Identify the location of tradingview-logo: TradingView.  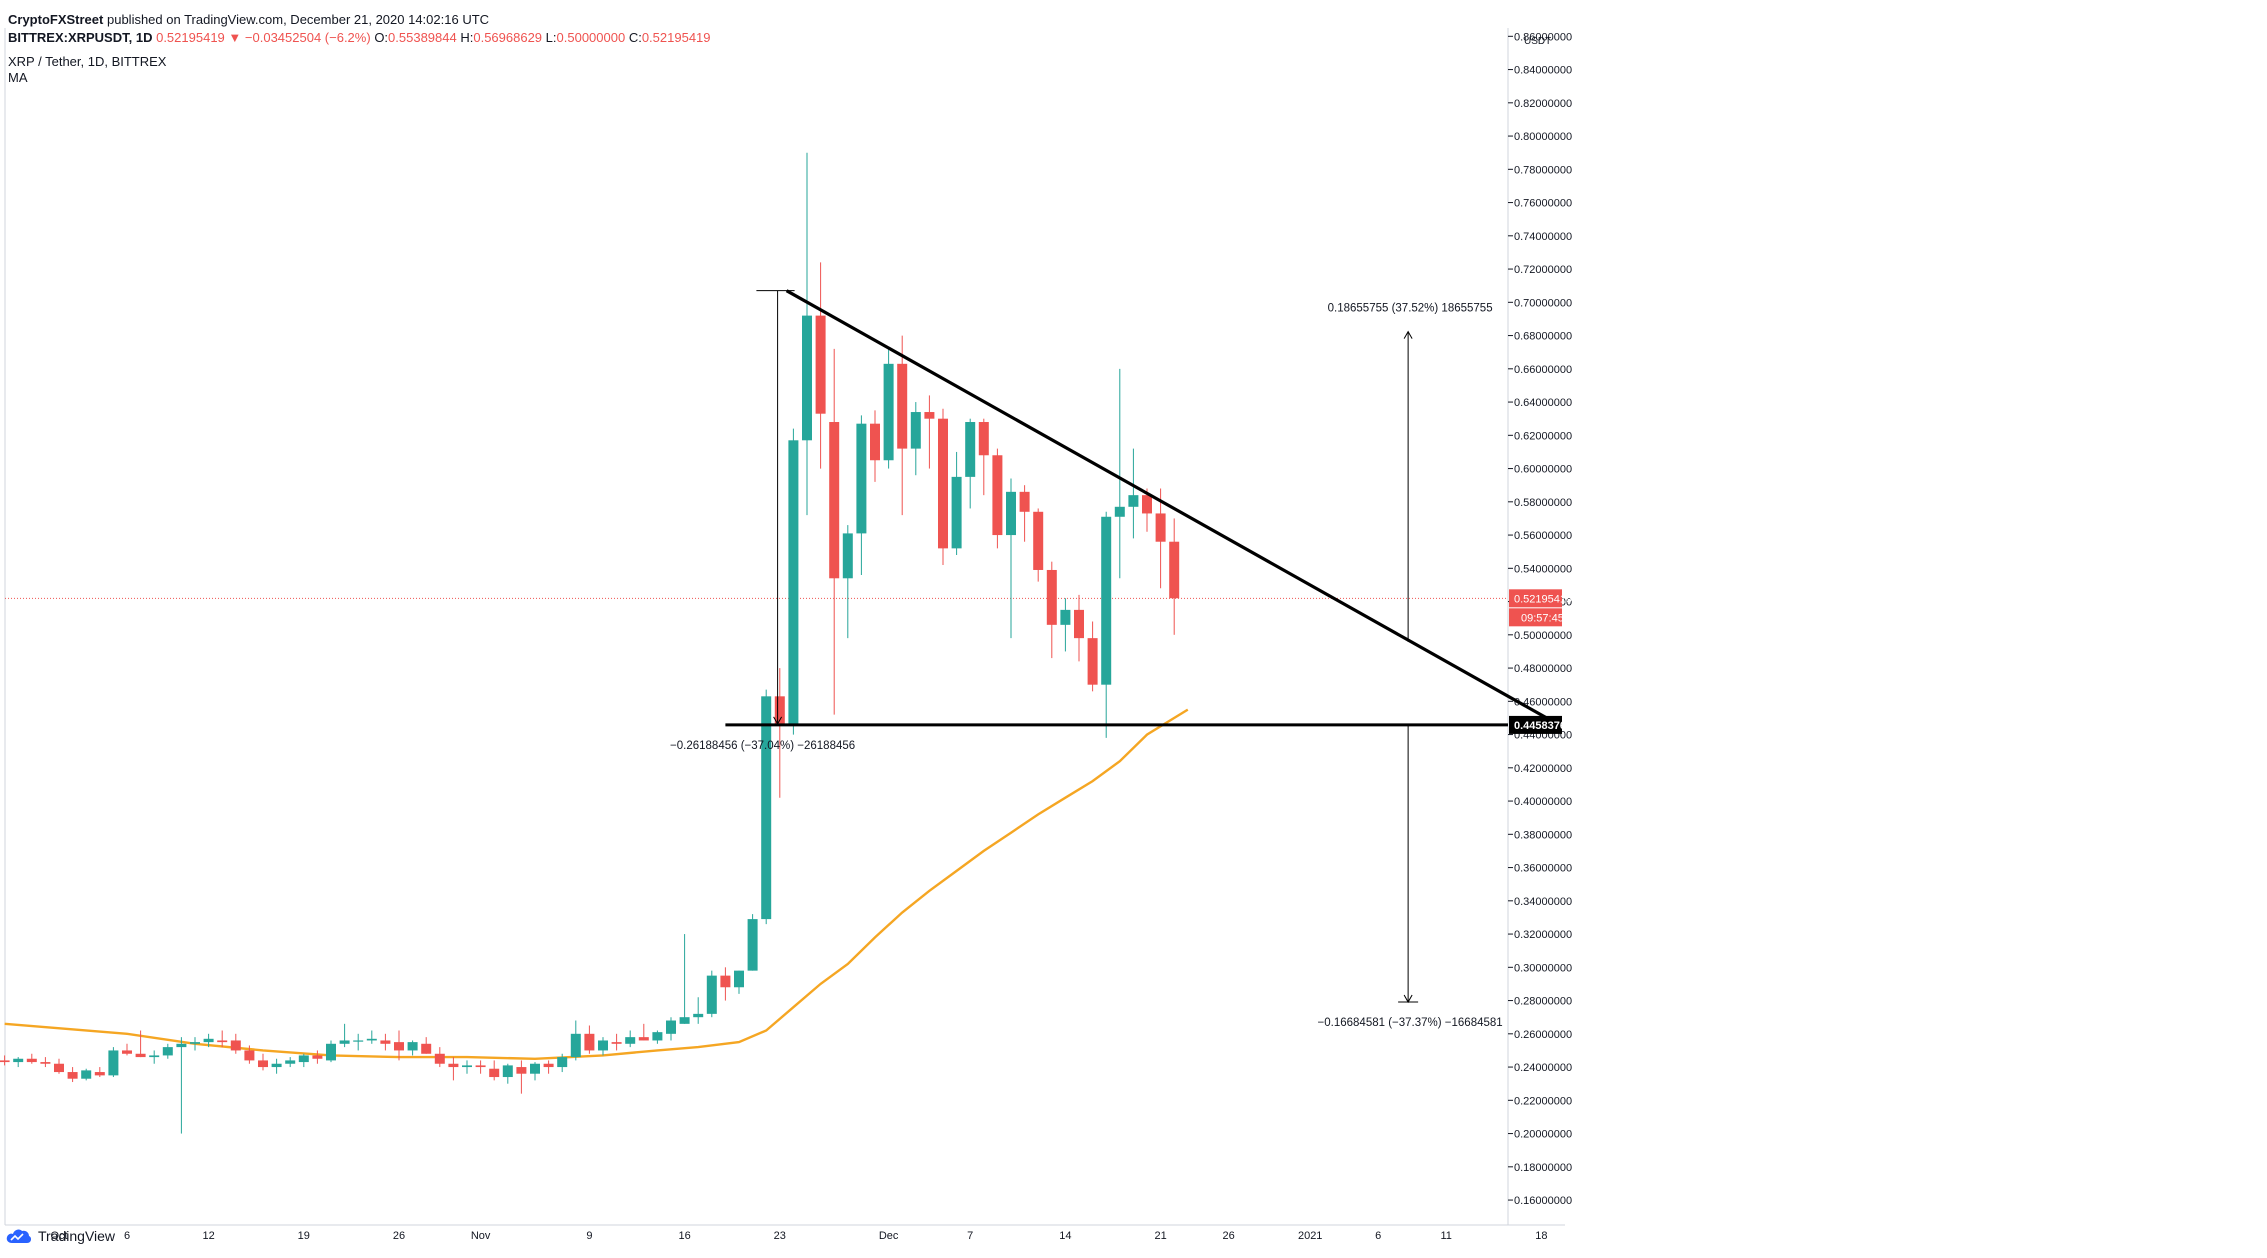
(60, 1236).